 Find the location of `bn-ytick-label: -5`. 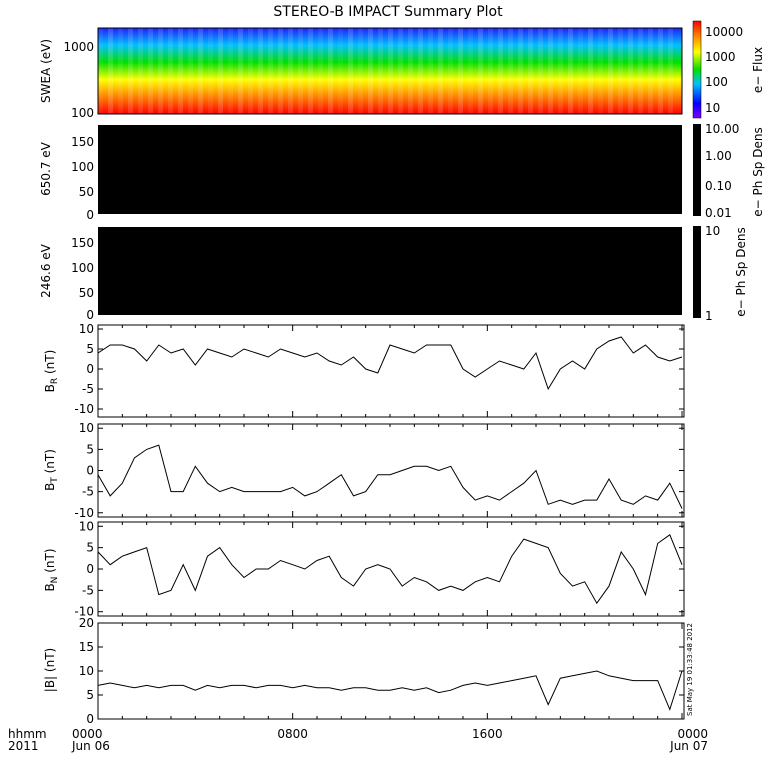

bn-ytick-label: -5 is located at coordinates (88, 590).